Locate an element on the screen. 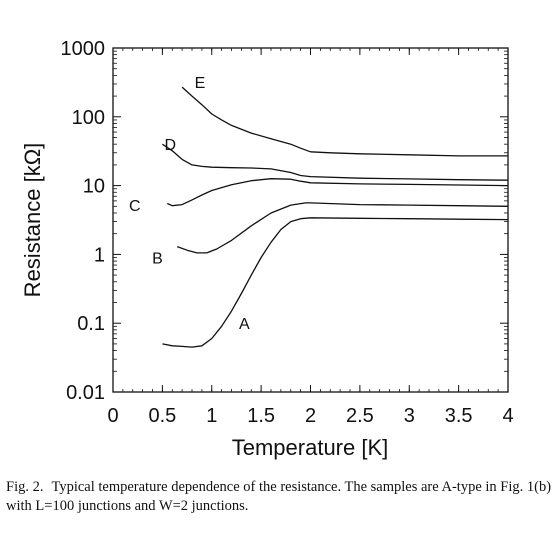 This screenshot has width=558, height=550. x-tick-label: 3 is located at coordinates (409, 416).